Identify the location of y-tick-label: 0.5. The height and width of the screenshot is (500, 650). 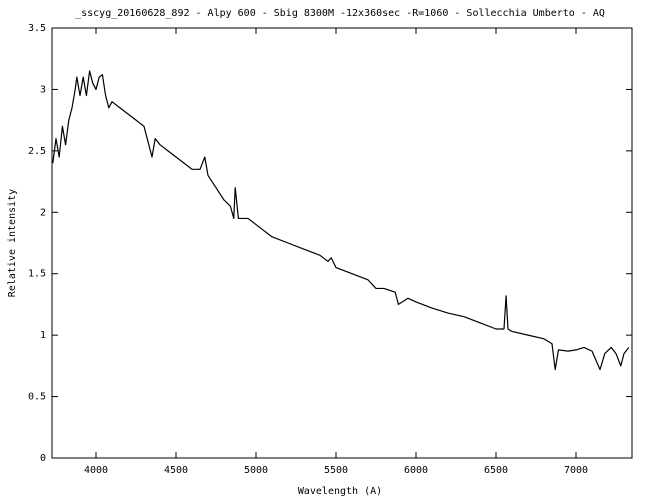
(37, 397).